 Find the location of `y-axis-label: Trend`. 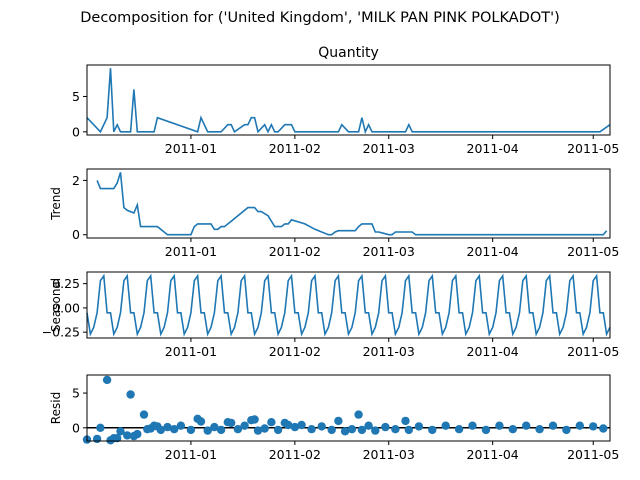

y-axis-label: Trend is located at coordinates (56, 204).